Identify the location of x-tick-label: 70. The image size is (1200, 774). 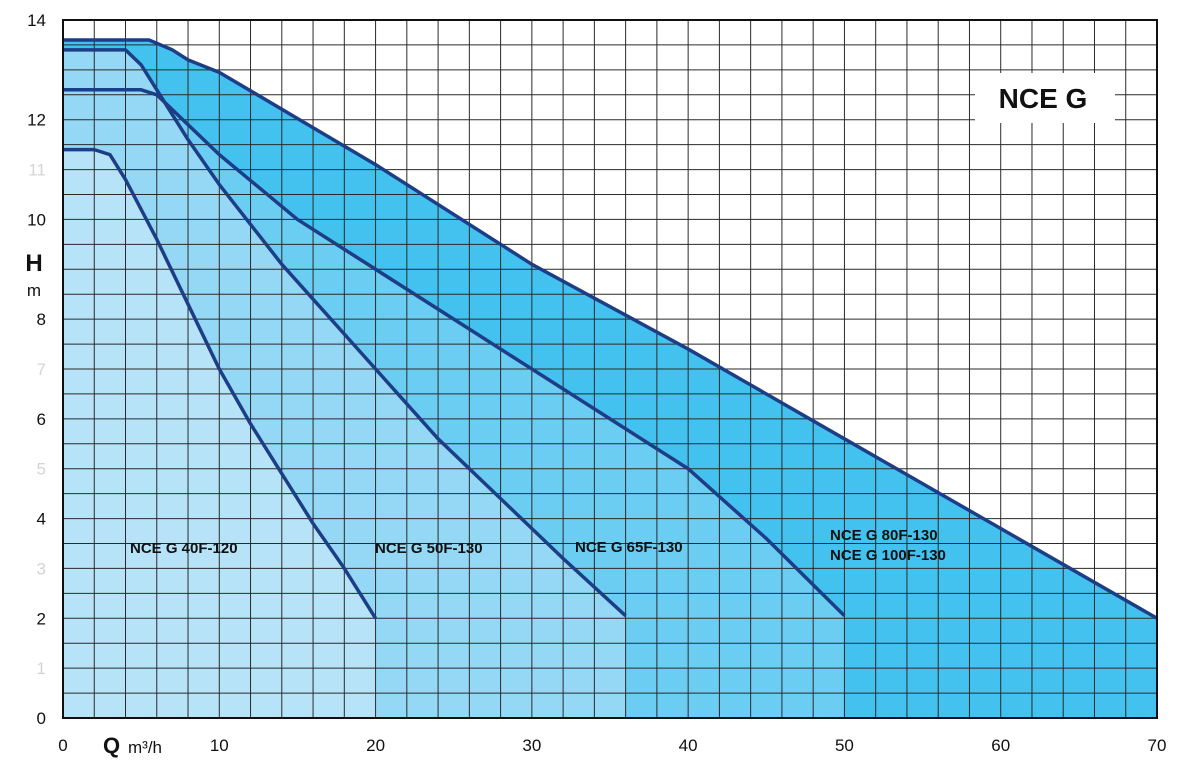
(1157, 745).